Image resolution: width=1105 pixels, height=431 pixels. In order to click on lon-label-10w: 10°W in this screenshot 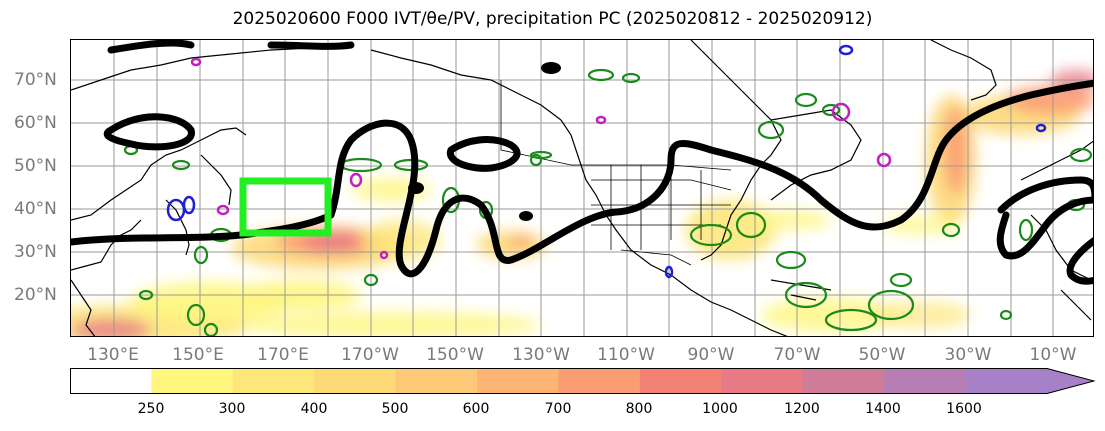, I will do `click(1053, 355)`.